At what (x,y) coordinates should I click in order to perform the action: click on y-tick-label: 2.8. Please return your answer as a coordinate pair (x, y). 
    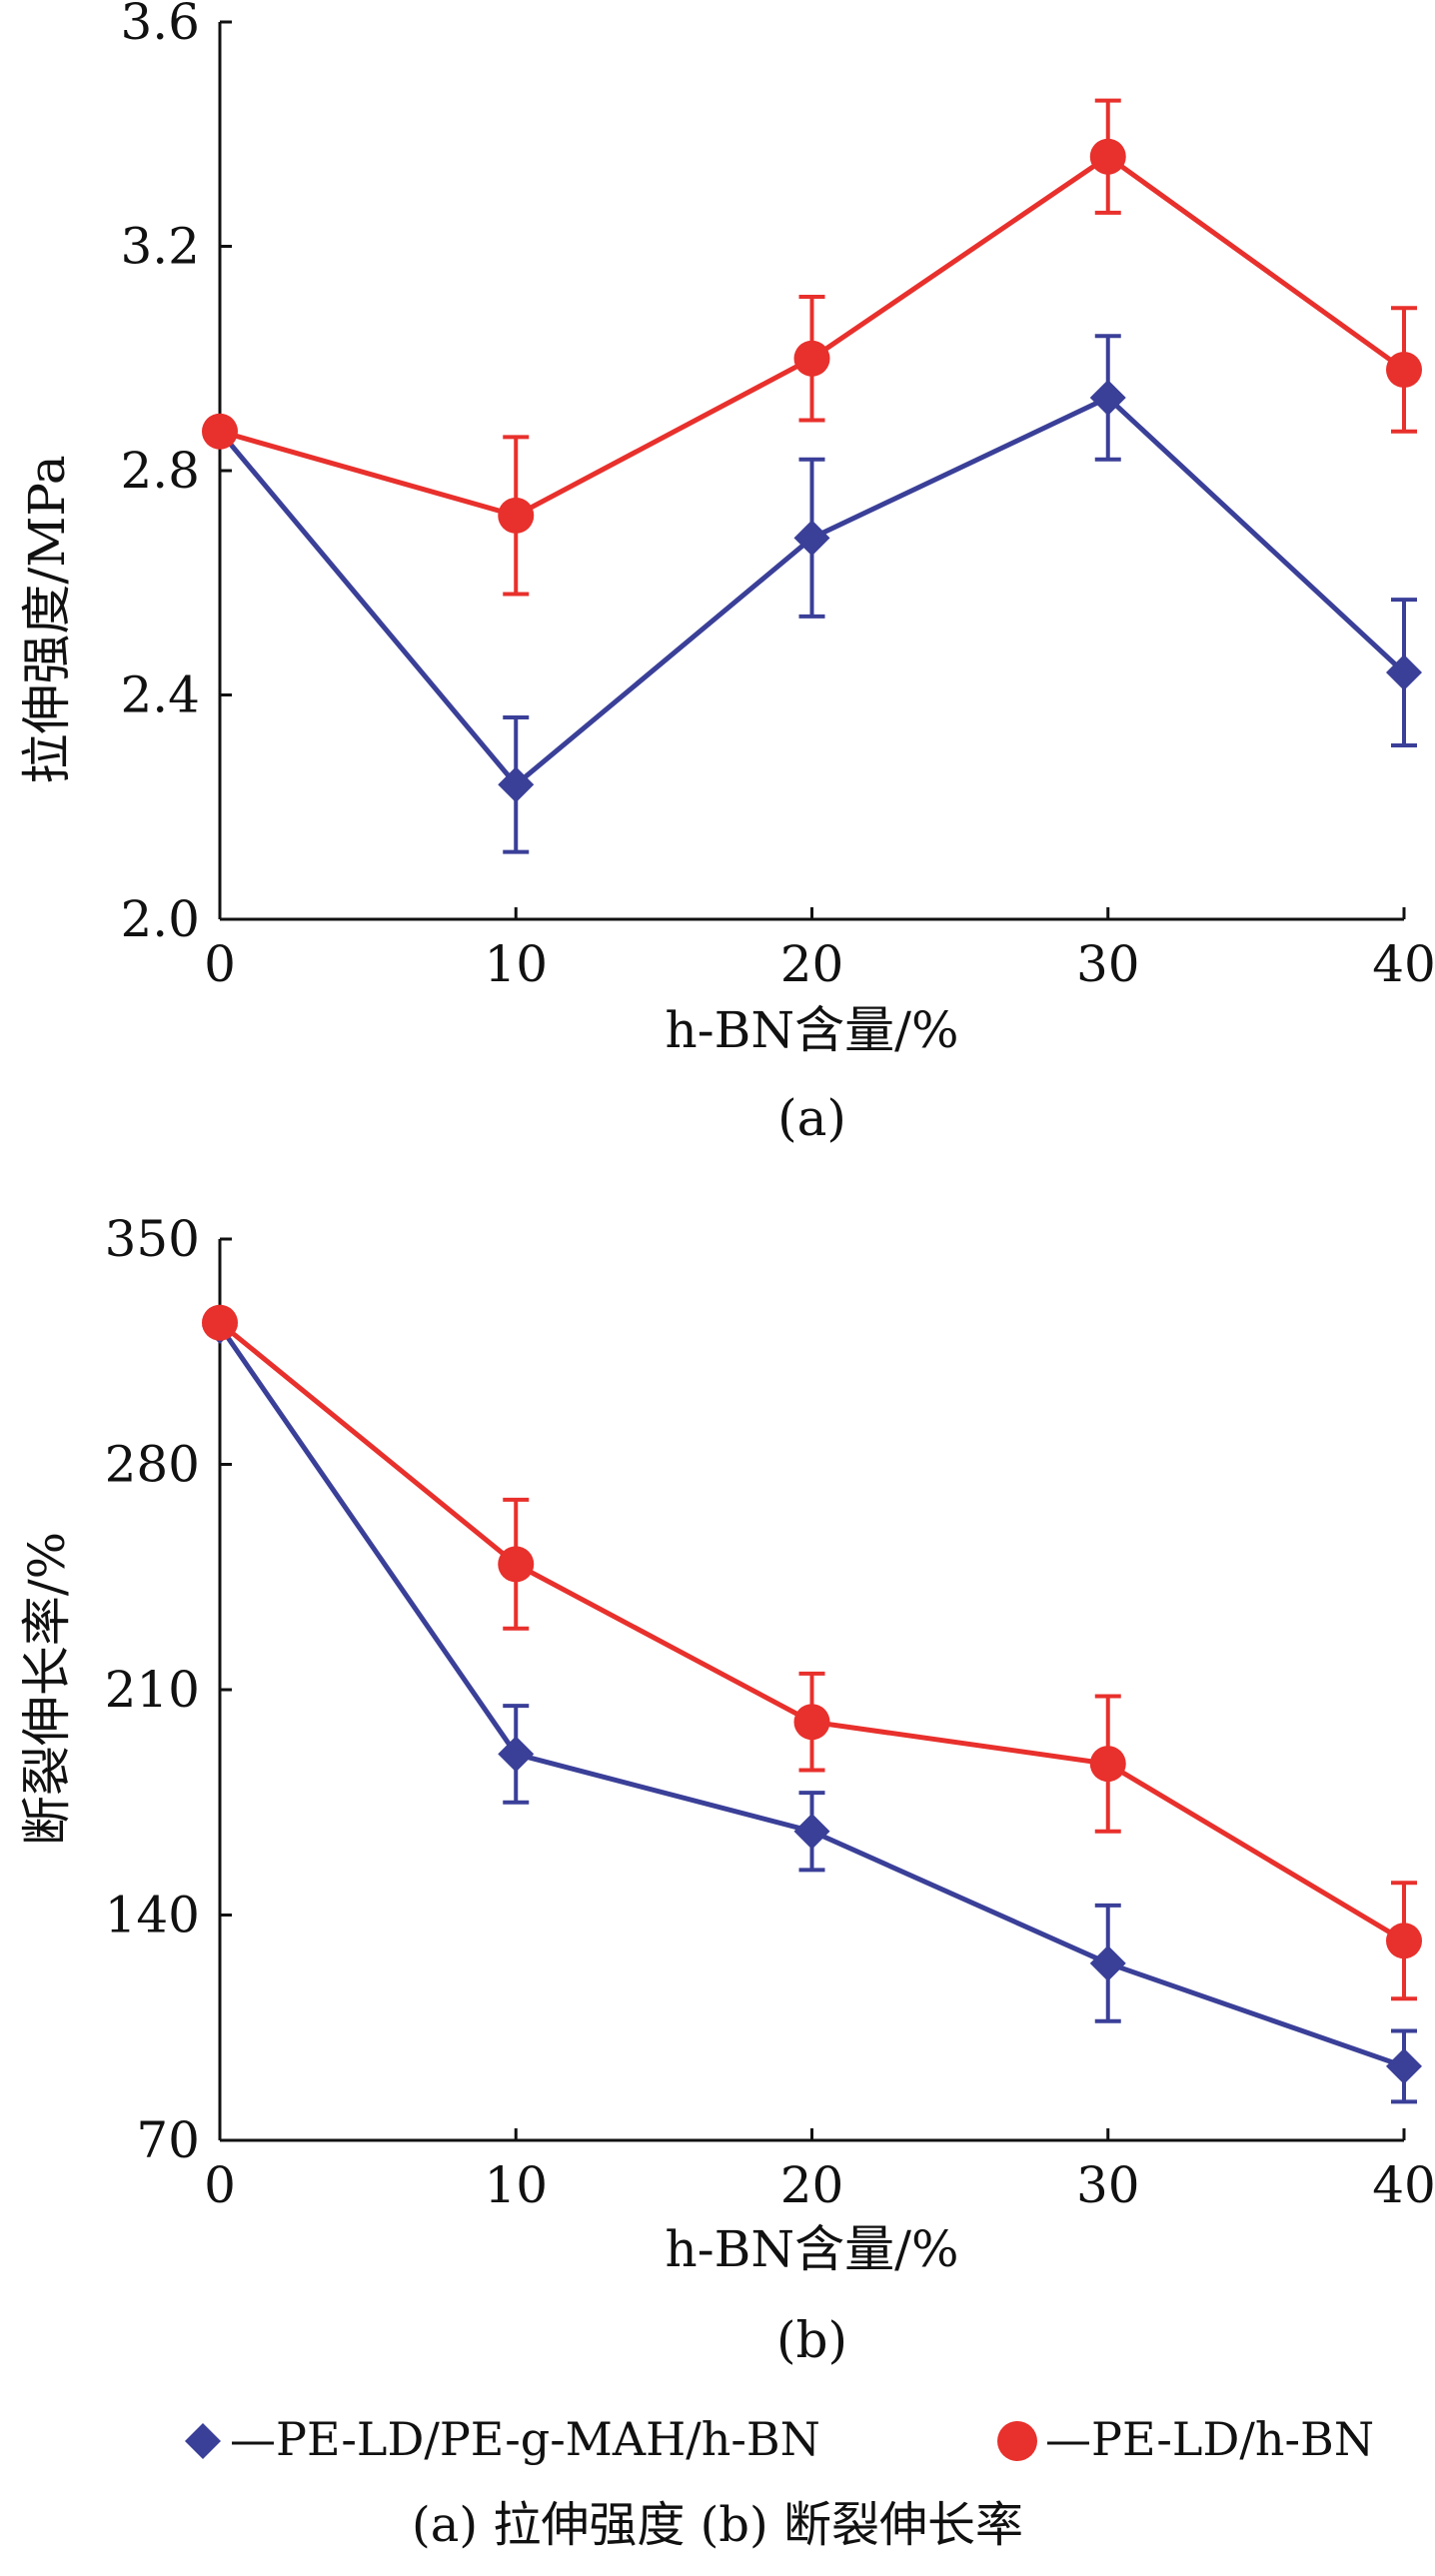
    Looking at the image, I should click on (160, 471).